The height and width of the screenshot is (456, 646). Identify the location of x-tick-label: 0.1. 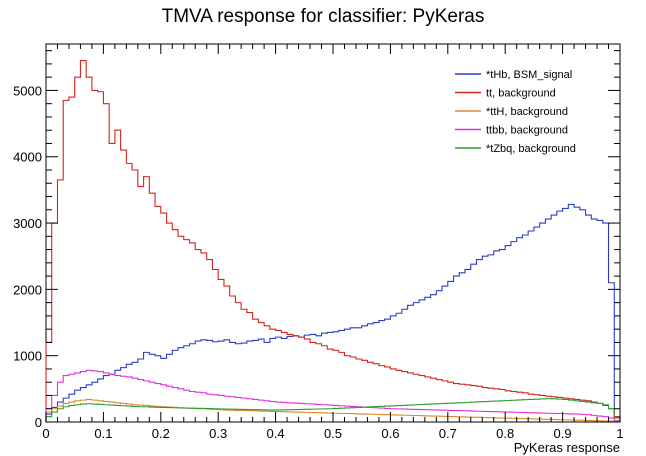
(103, 433).